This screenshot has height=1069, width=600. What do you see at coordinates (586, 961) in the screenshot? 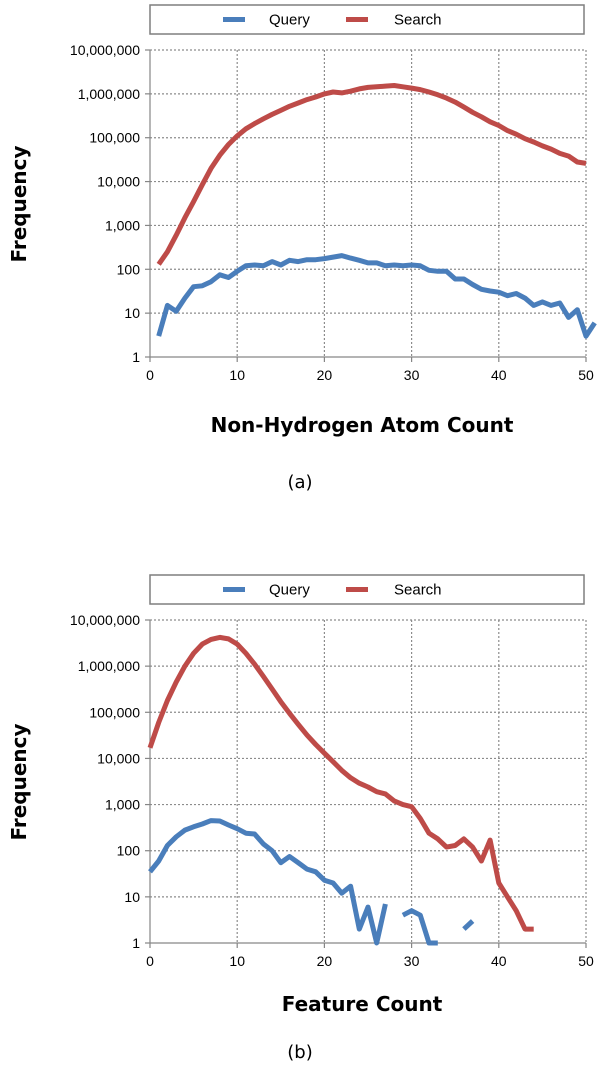
I see `chart-b-x-tick-label-5: 50` at bounding box center [586, 961].